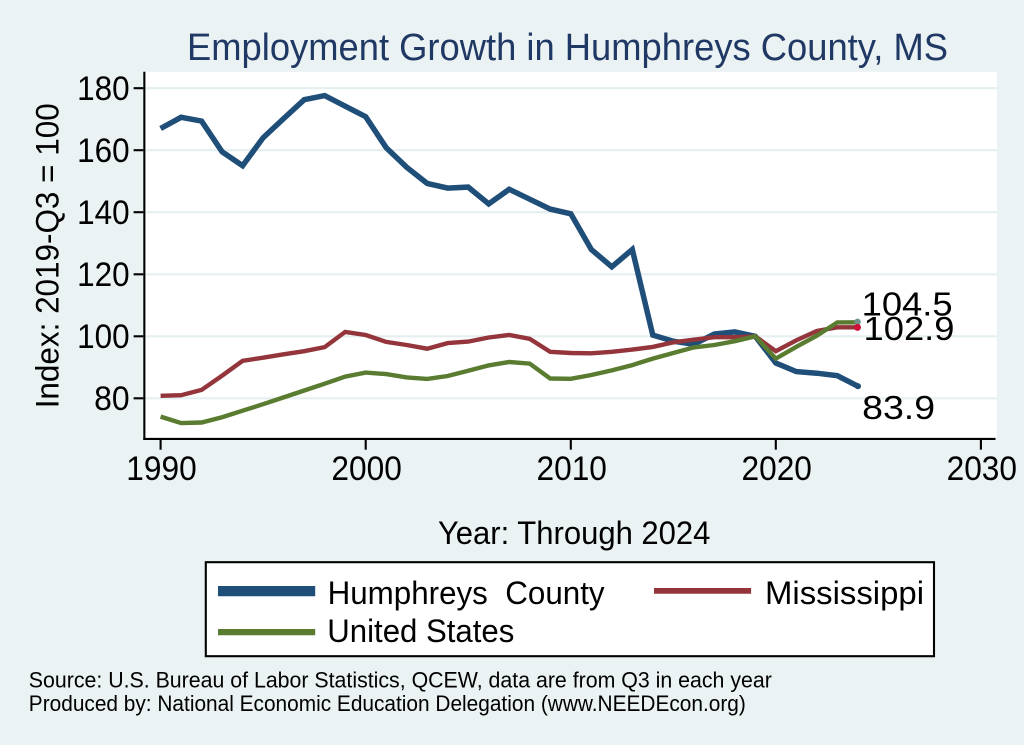 The height and width of the screenshot is (745, 1024). What do you see at coordinates (103, 275) in the screenshot?
I see `svg-text: 120` at bounding box center [103, 275].